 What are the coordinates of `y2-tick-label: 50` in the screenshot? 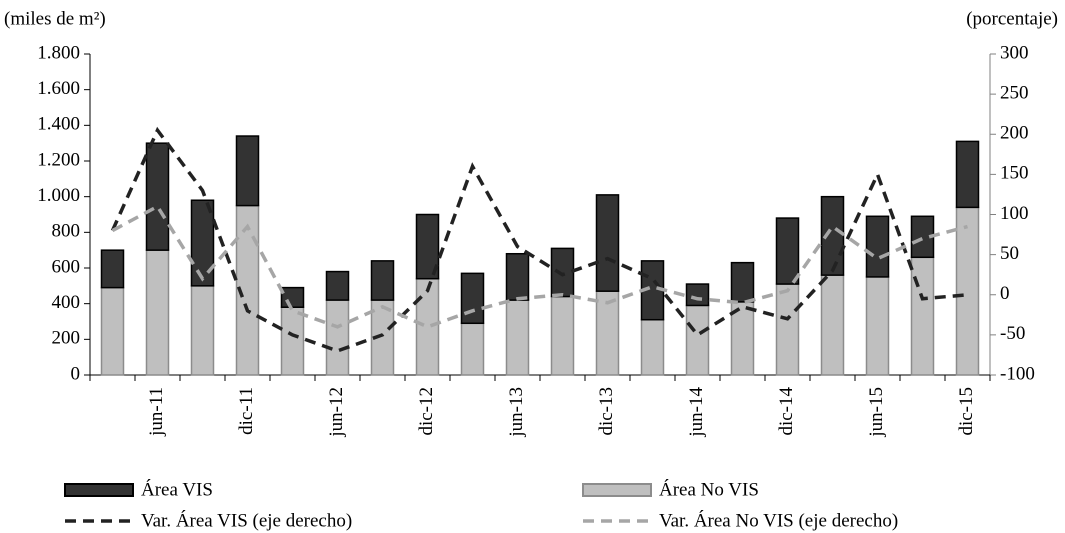 It's located at (1009, 253).